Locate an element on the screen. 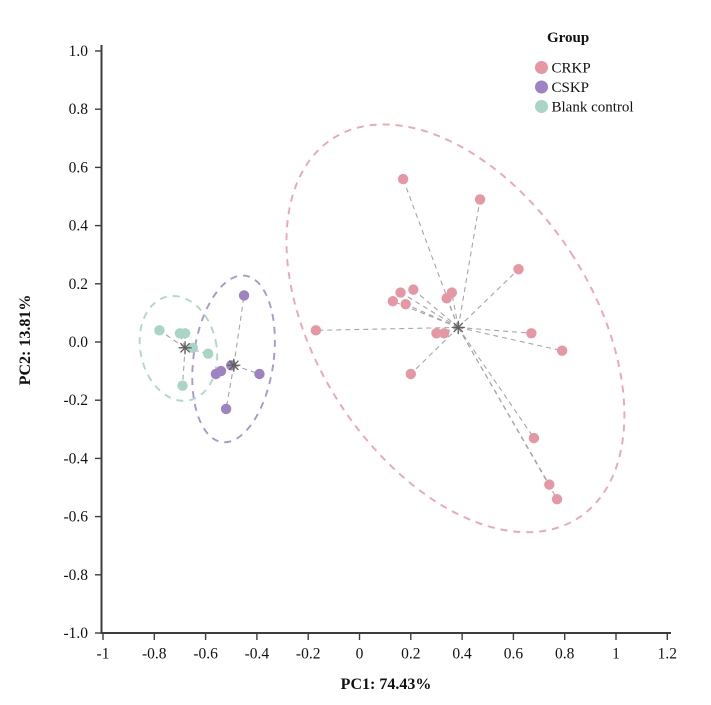 The image size is (711, 705). ellipse-cskp is located at coordinates (233, 359).